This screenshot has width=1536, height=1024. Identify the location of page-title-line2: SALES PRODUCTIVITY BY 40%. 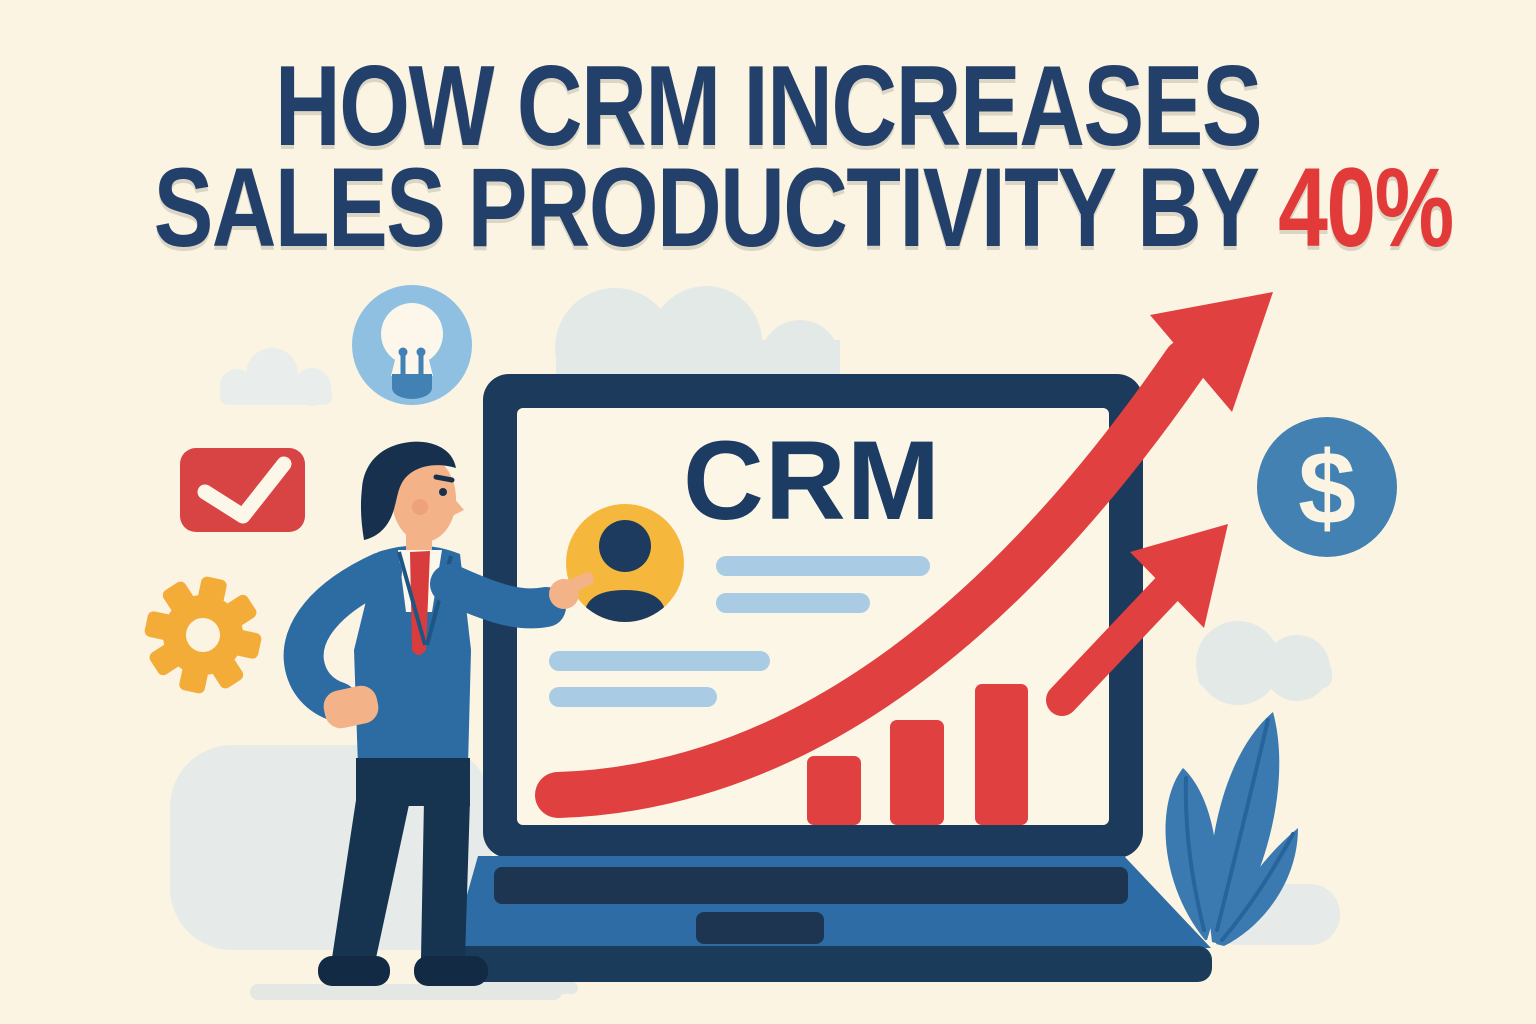
(804, 208).